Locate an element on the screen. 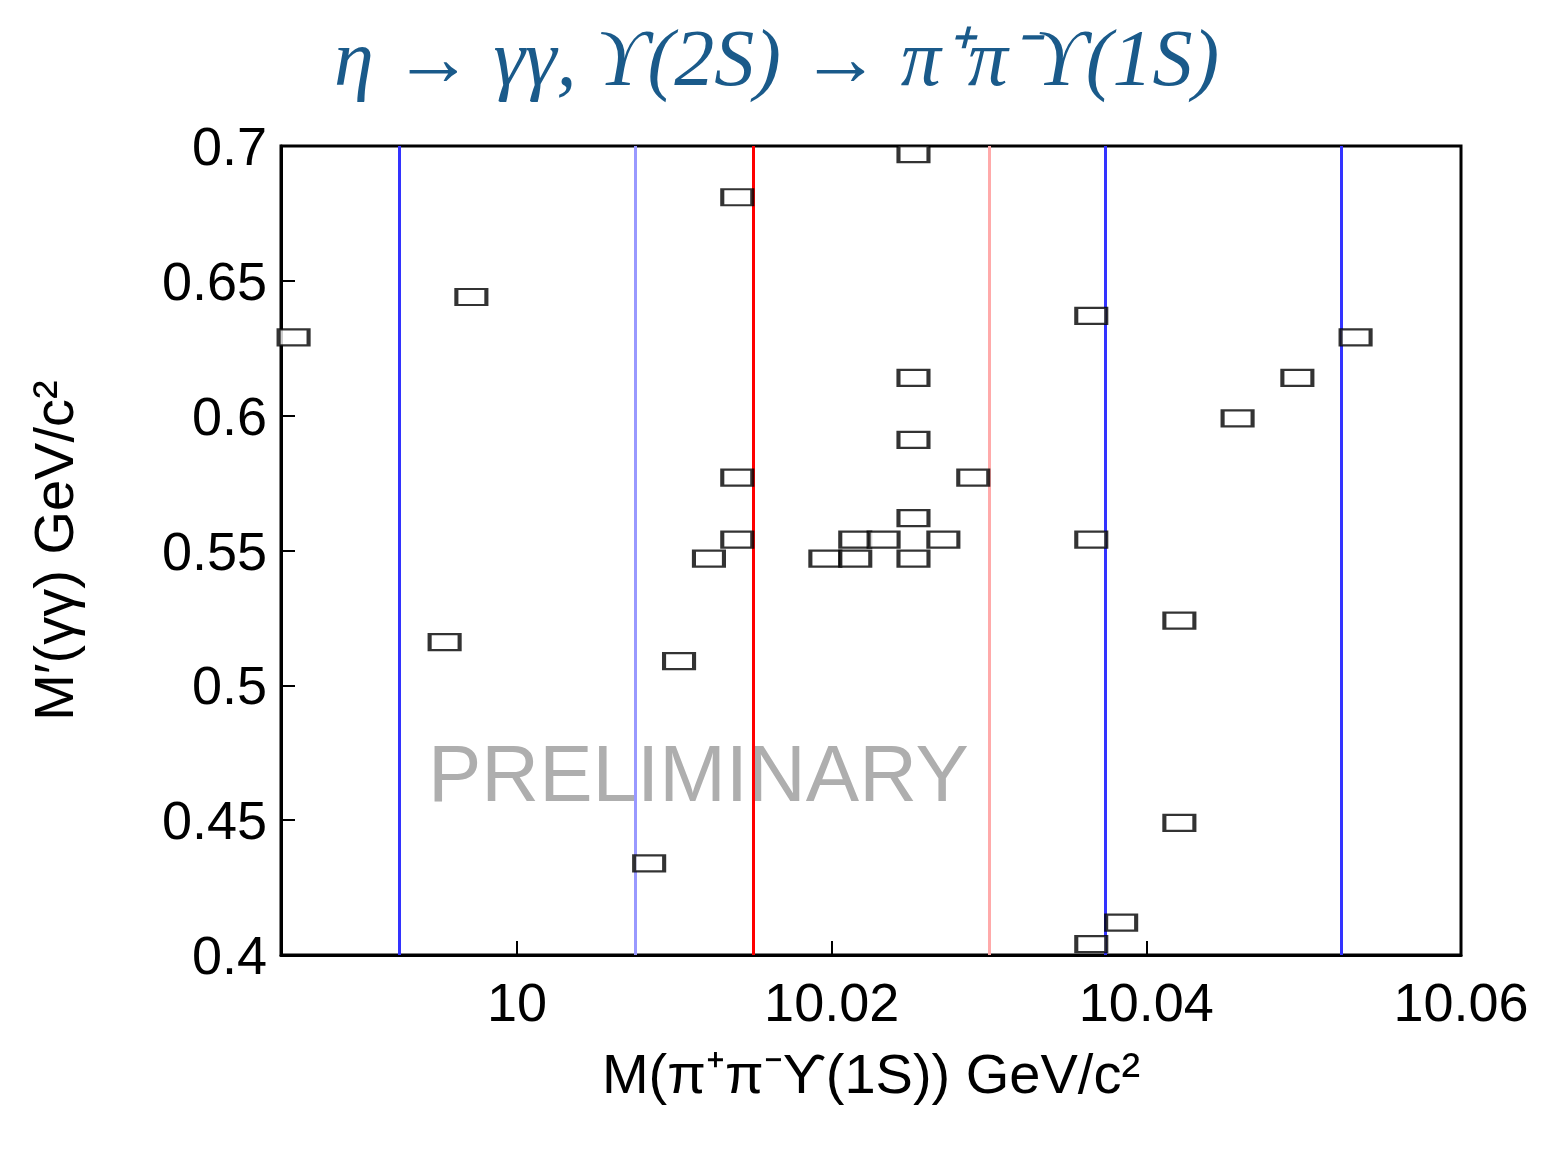 The height and width of the screenshot is (1151, 1553). y-tick-label: 0.4 is located at coordinates (229, 955).